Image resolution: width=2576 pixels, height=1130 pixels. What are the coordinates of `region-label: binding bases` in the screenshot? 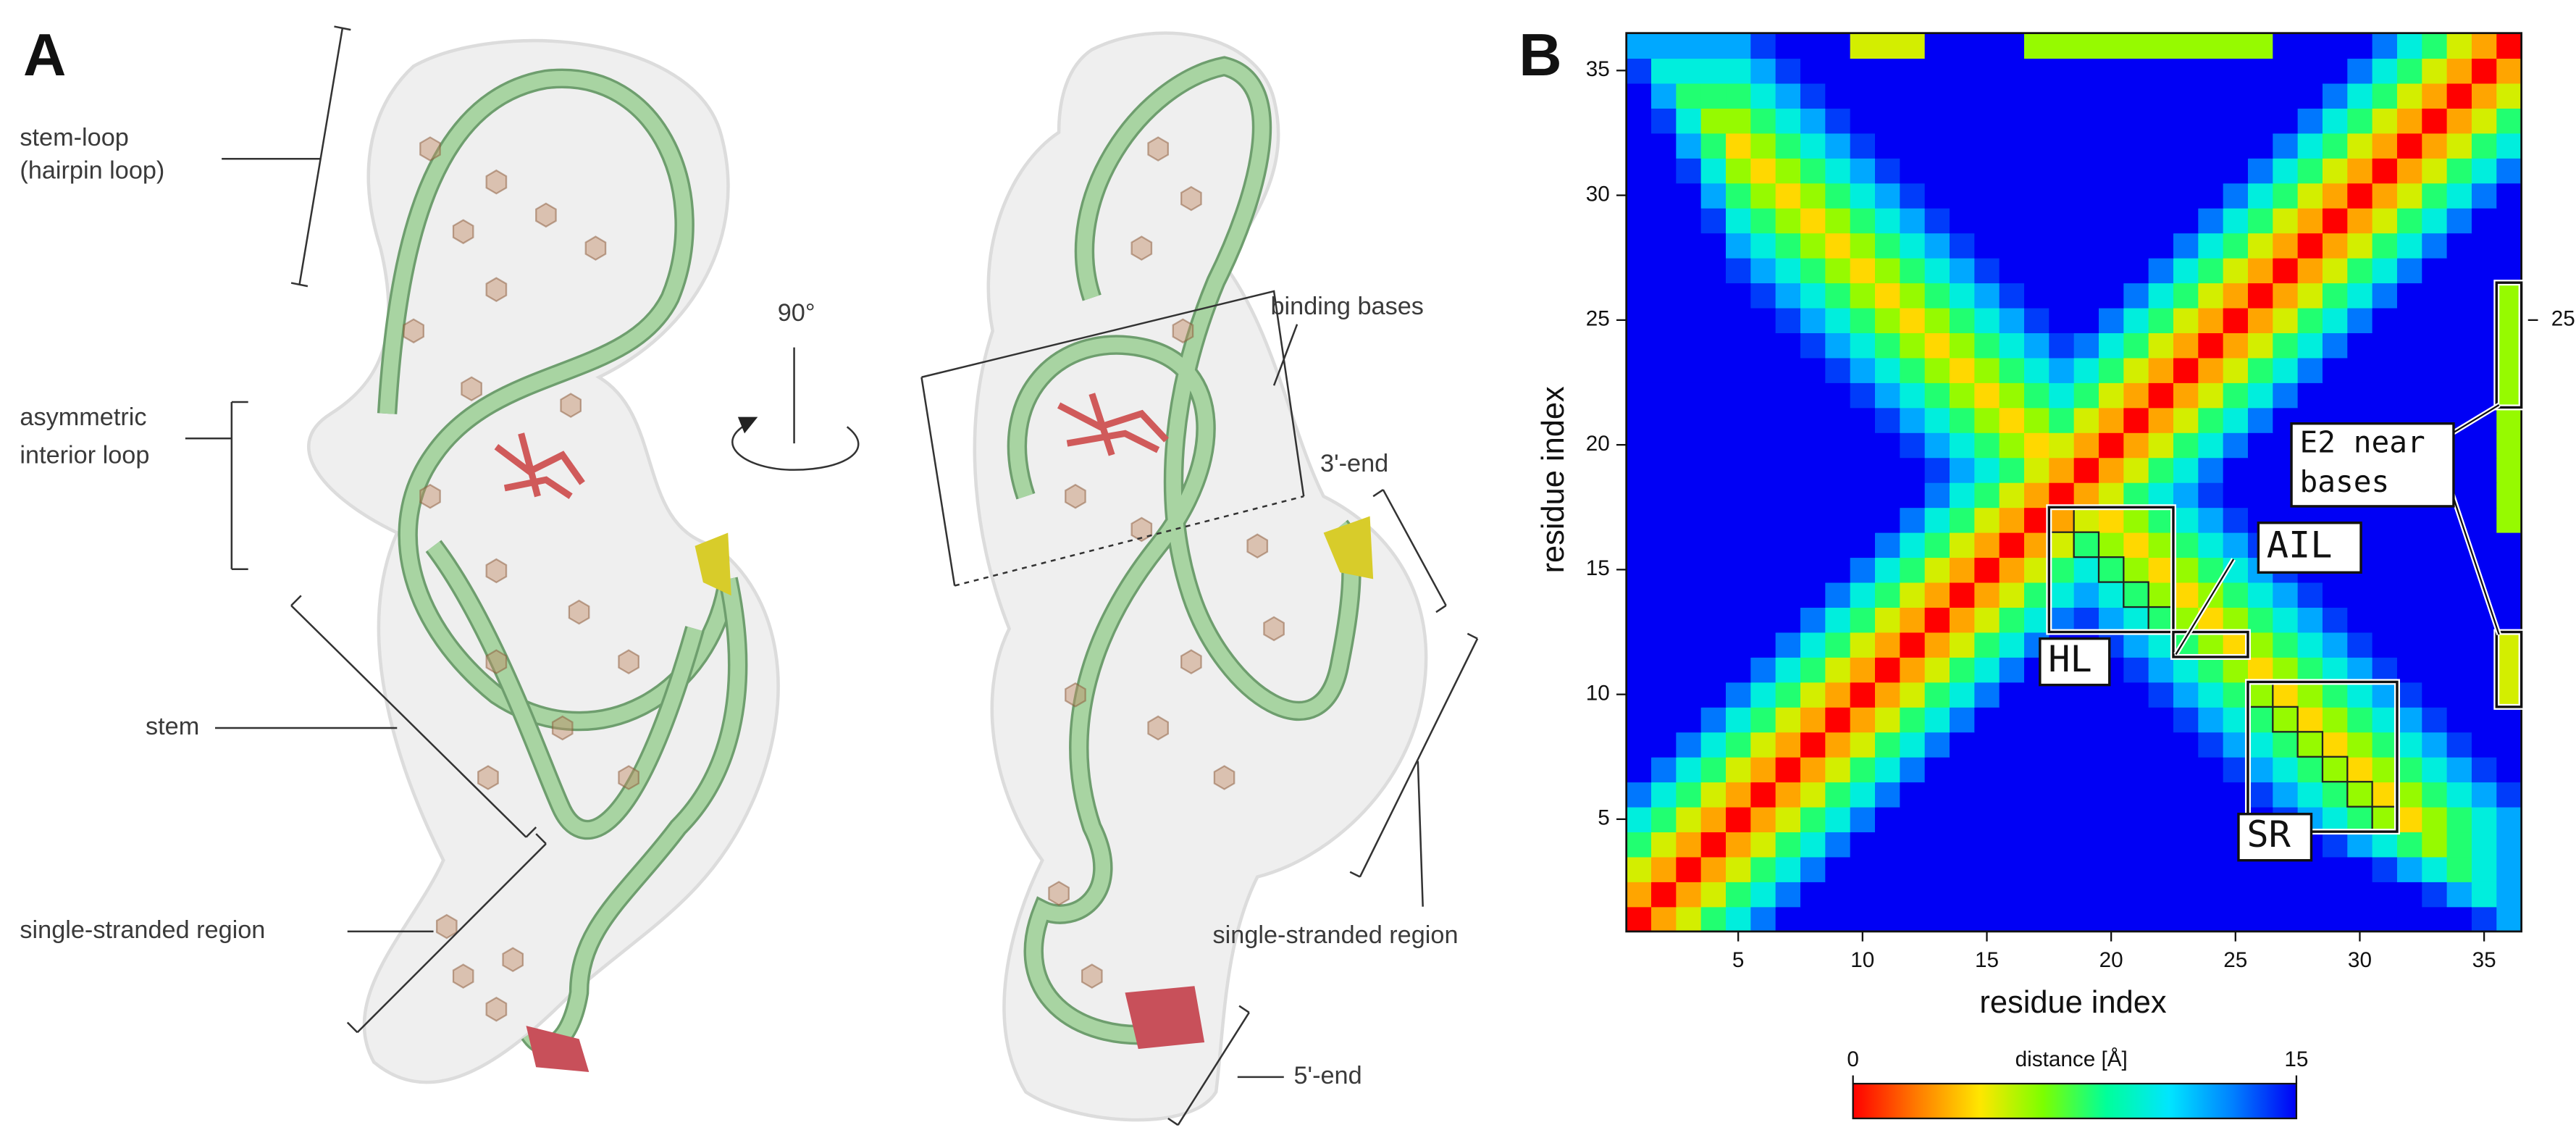 It's located at (1347, 306).